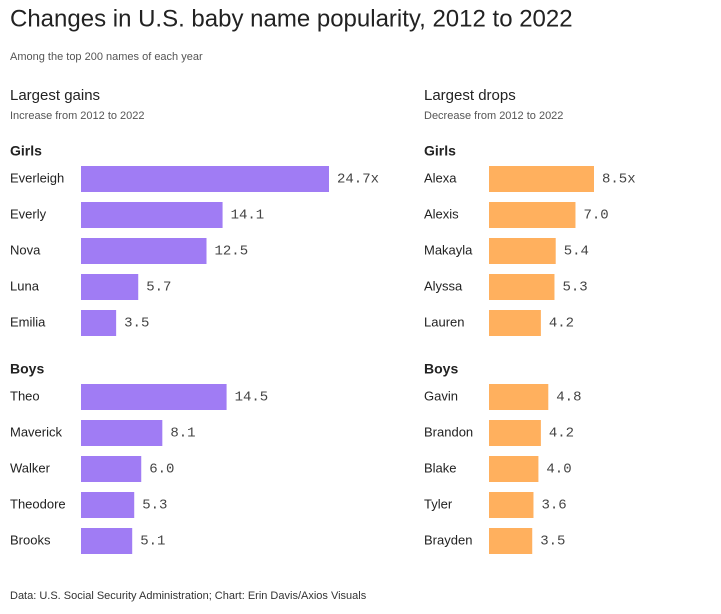  I want to click on column-subtitle: Increase from 2012 to 2022, so click(77, 116).